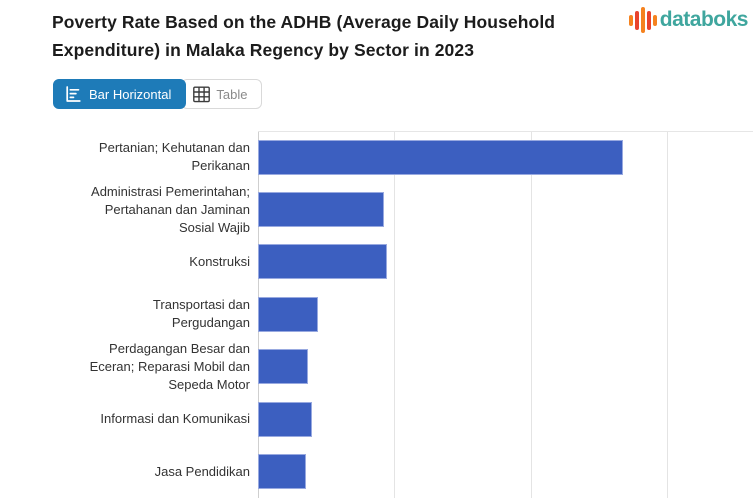 This screenshot has height=498, width=753. I want to click on category-label-line: Eceran; Reparasi Mobil dan, so click(169, 366).